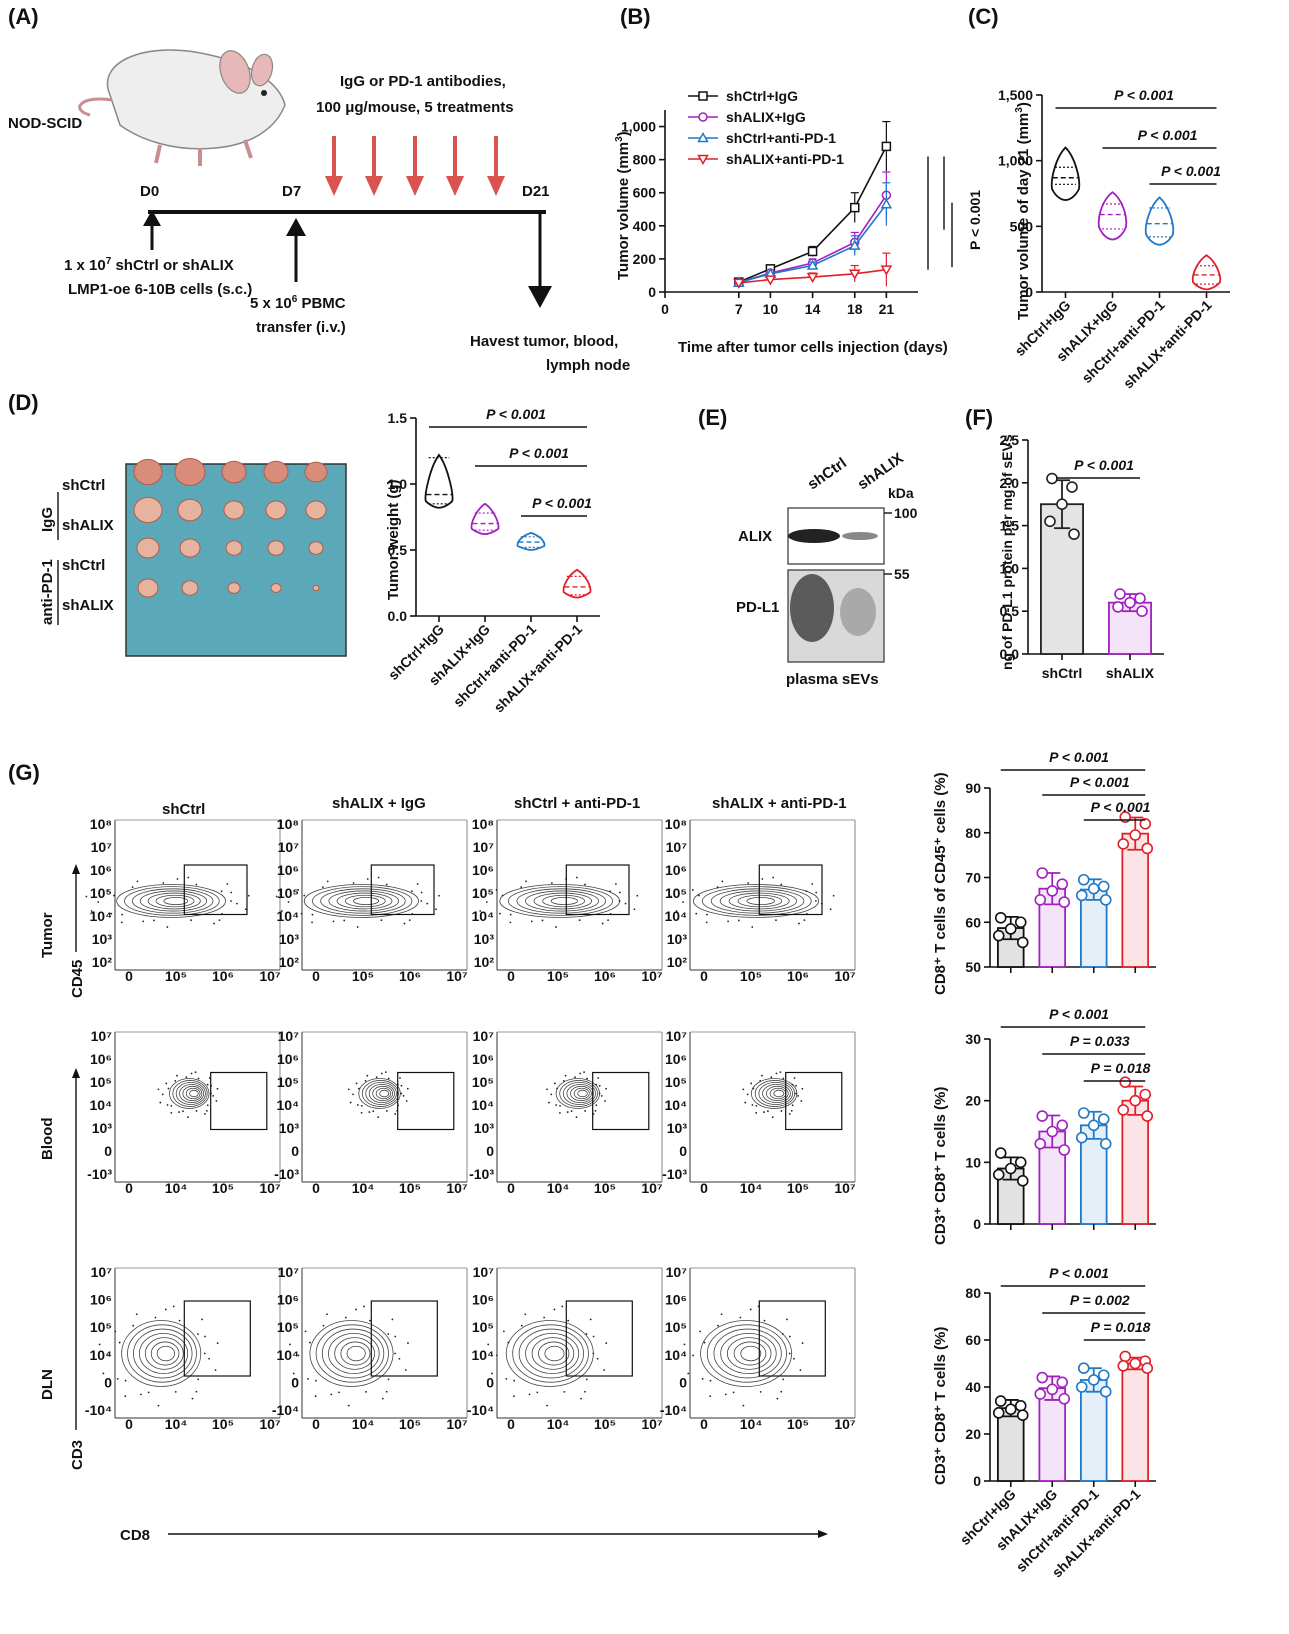 The width and height of the screenshot is (1289, 1634). Describe the element at coordinates (812, 608) in the screenshot. I see `pdl1-band-shctrl` at that location.